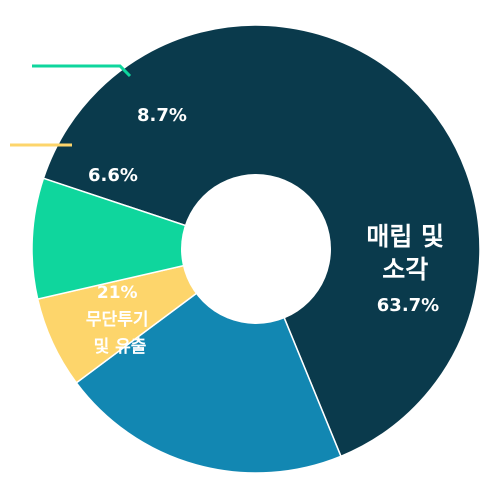  Describe the element at coordinates (71, 105) in the screenshot. I see `leader-lines` at that location.